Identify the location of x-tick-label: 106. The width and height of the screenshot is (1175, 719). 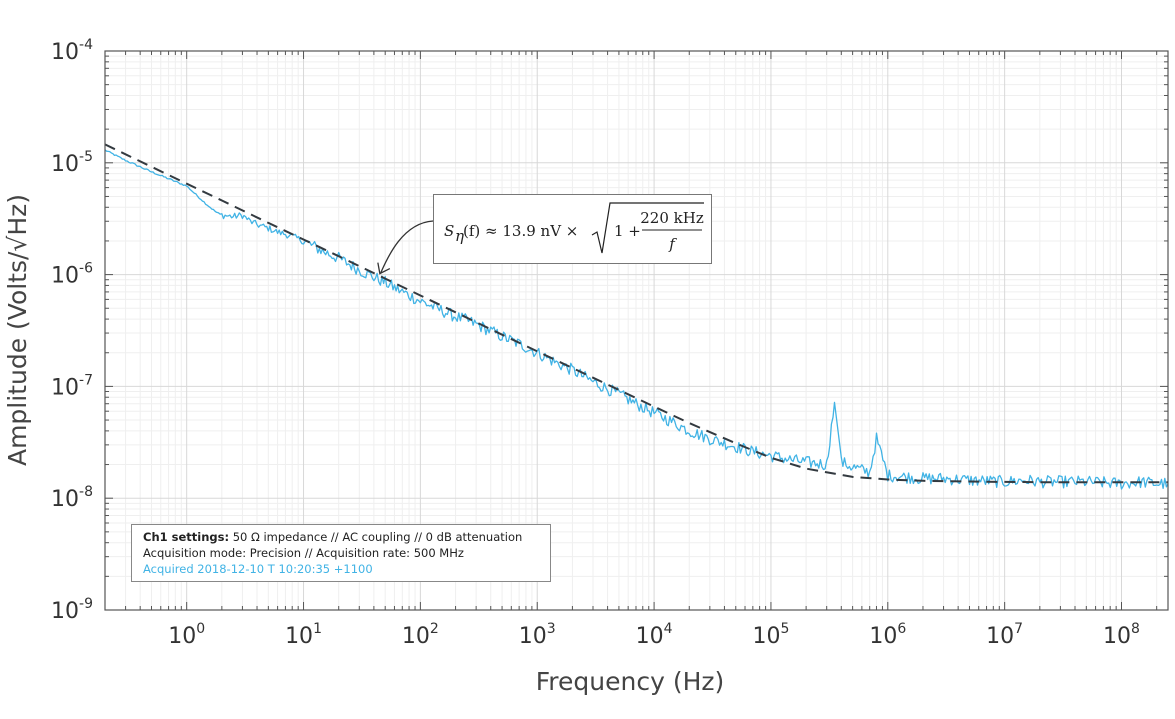
(887, 635).